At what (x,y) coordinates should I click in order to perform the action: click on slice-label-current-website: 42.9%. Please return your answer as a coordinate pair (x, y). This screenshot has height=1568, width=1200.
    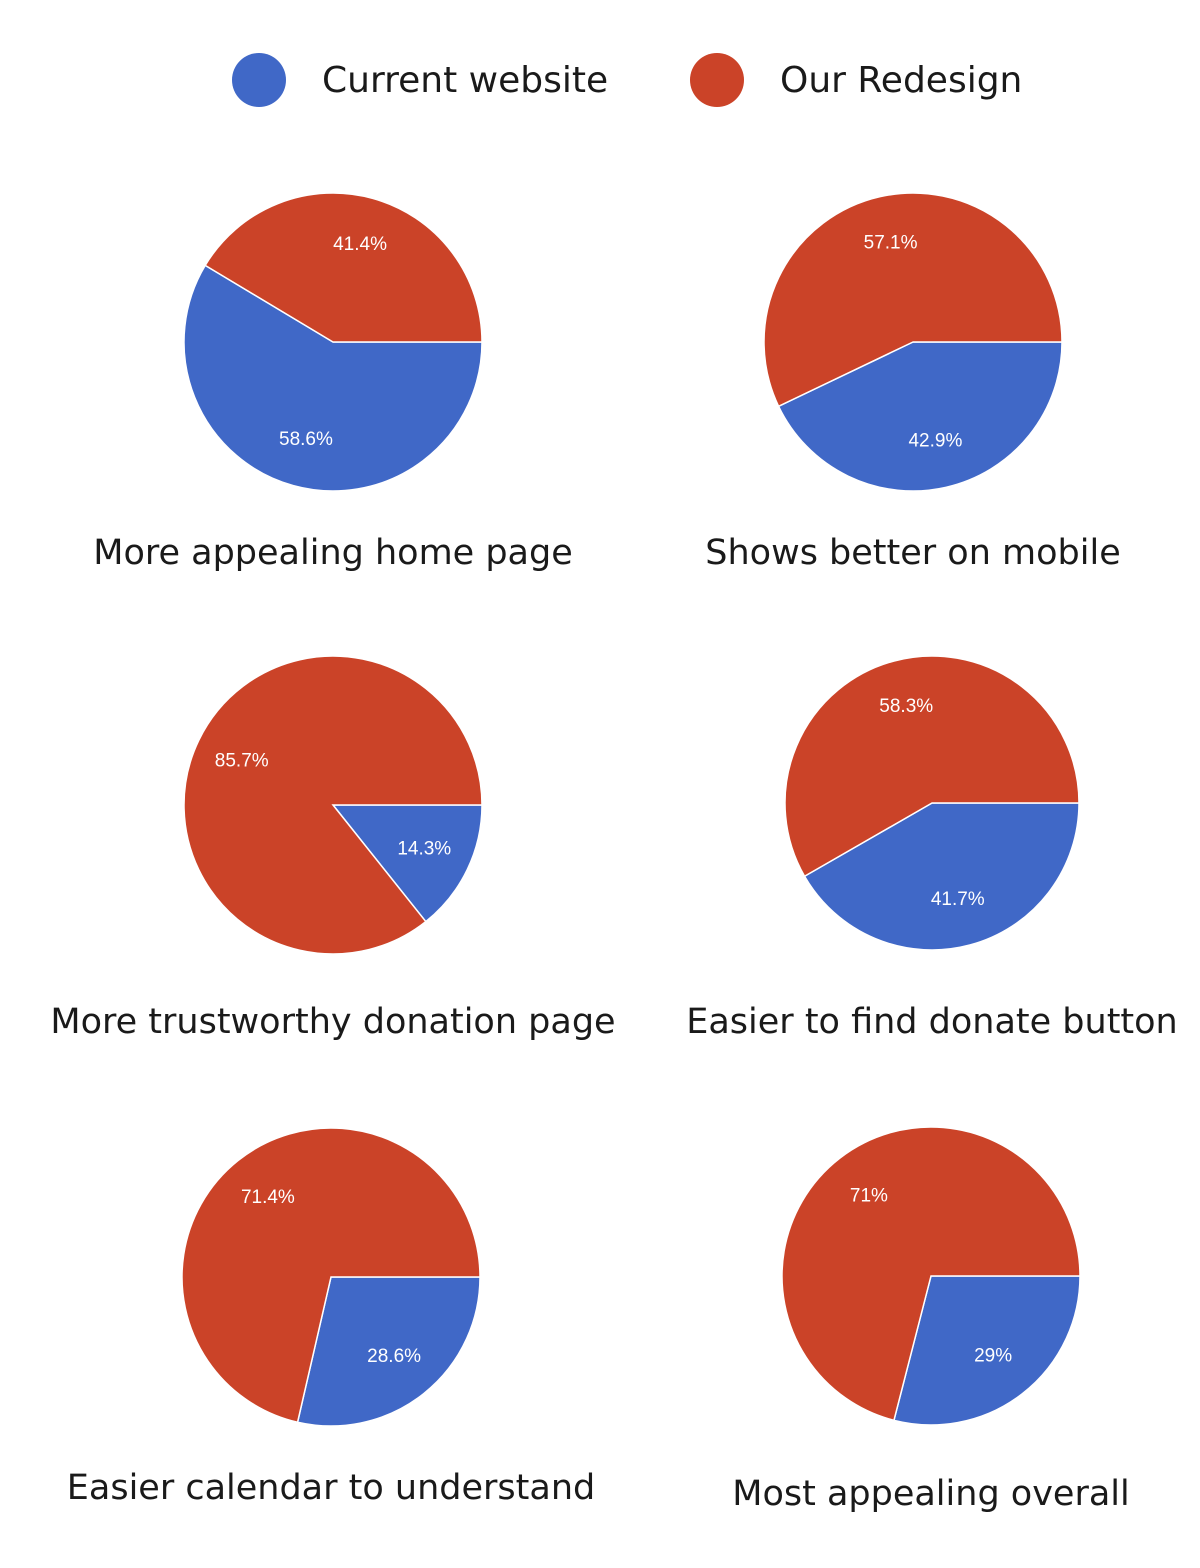
    Looking at the image, I should click on (935, 440).